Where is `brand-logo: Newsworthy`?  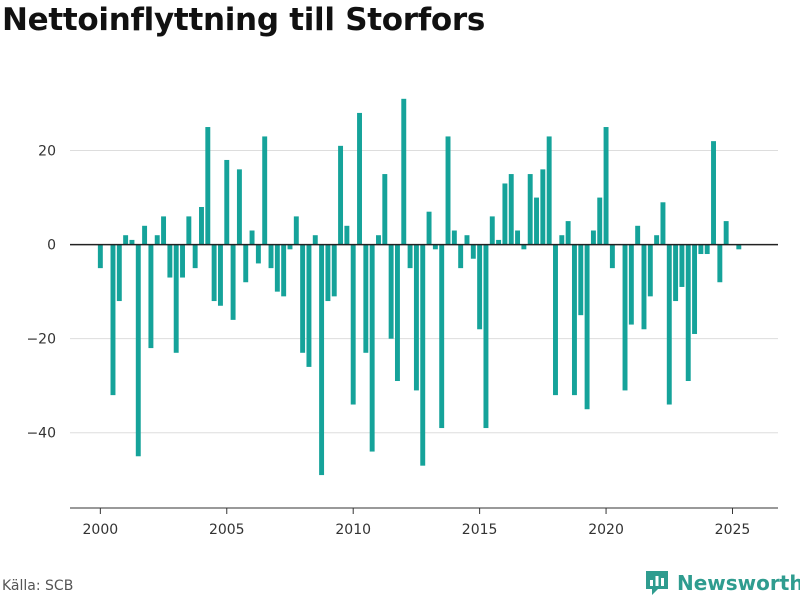 brand-logo: Newsworthy is located at coordinates (722, 583).